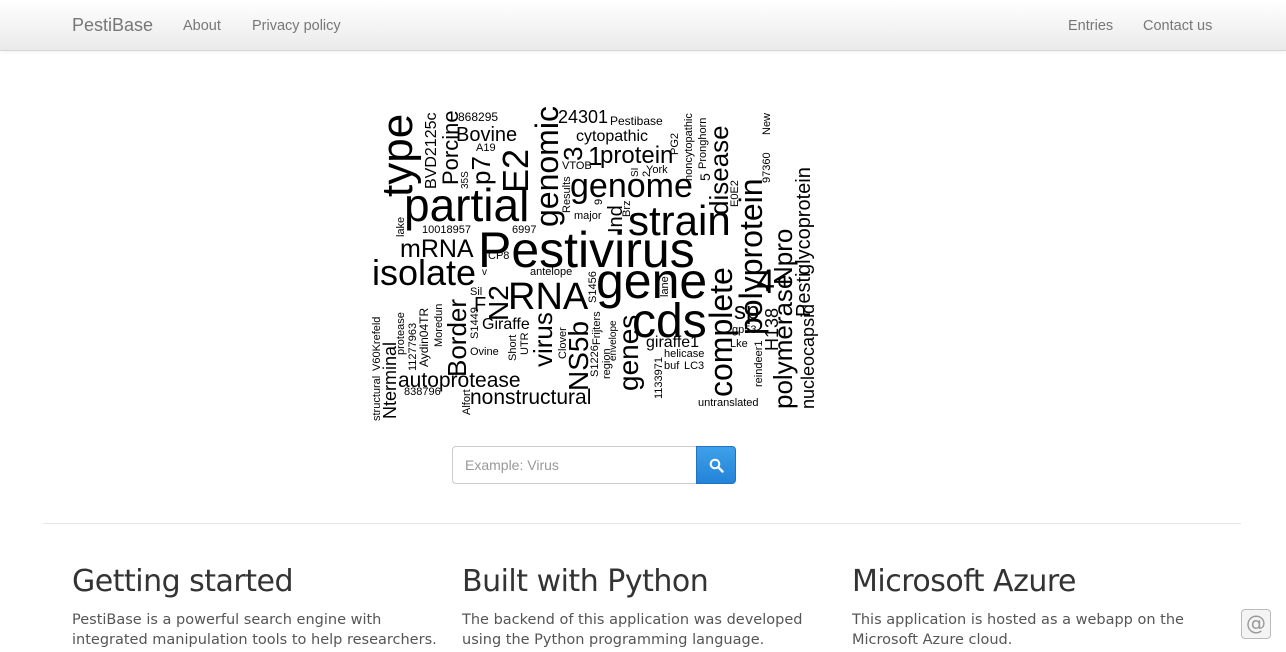 The height and width of the screenshot is (652, 1286). Describe the element at coordinates (548, 297) in the screenshot. I see `word: RNA` at that location.